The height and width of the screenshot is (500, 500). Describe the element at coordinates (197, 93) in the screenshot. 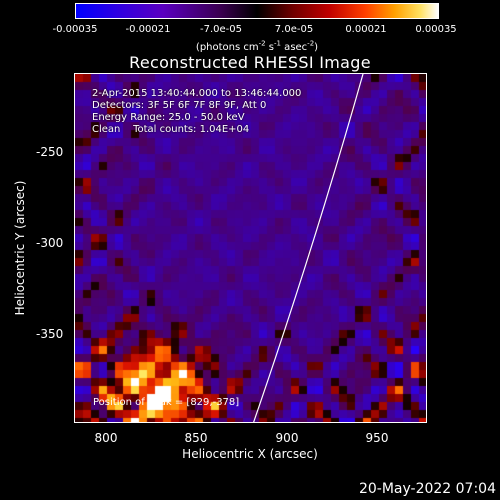

I see `time-range-label: 2-Apr-2015 13:40:44.000 to 13:46:44.000` at that location.